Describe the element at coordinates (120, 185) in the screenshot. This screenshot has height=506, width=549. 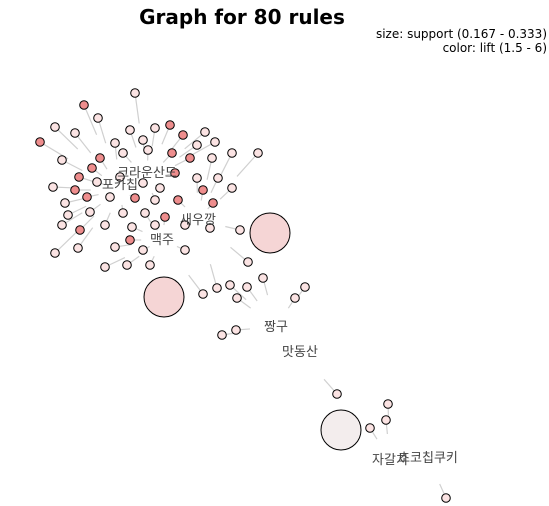
I see `item-label: 포카칩` at that location.